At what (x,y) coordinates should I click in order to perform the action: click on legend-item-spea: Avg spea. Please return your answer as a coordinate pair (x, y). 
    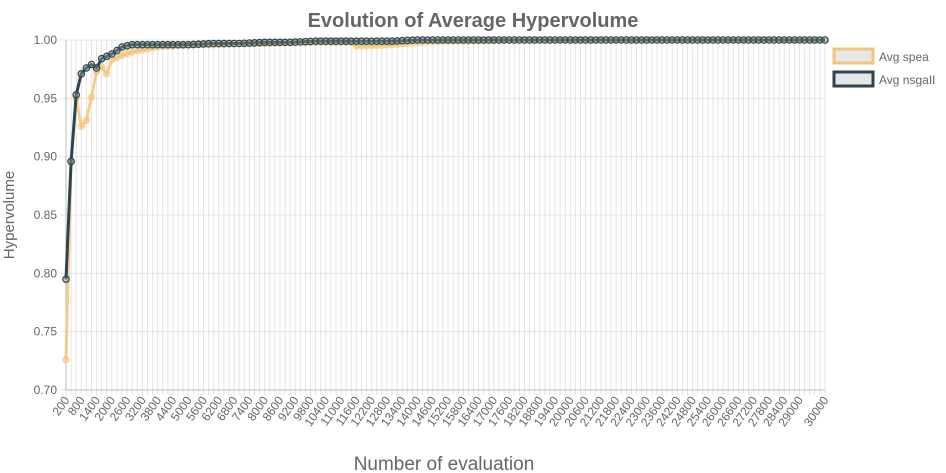
    Looking at the image, I should click on (880, 56).